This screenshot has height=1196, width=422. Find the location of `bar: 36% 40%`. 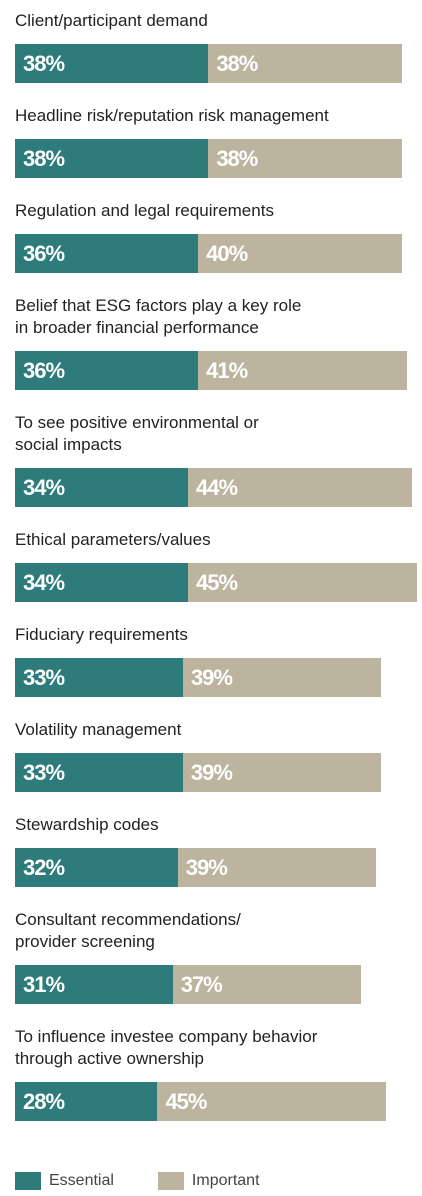

bar: 36% 40% is located at coordinates (218, 253).